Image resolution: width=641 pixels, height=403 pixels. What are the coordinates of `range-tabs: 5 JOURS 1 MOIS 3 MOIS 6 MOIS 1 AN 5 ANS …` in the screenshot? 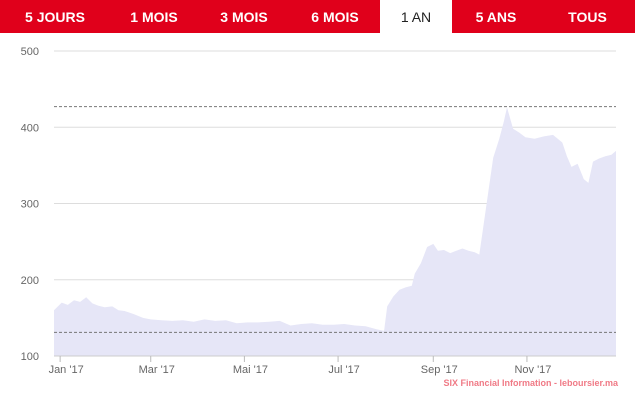 It's located at (317, 16).